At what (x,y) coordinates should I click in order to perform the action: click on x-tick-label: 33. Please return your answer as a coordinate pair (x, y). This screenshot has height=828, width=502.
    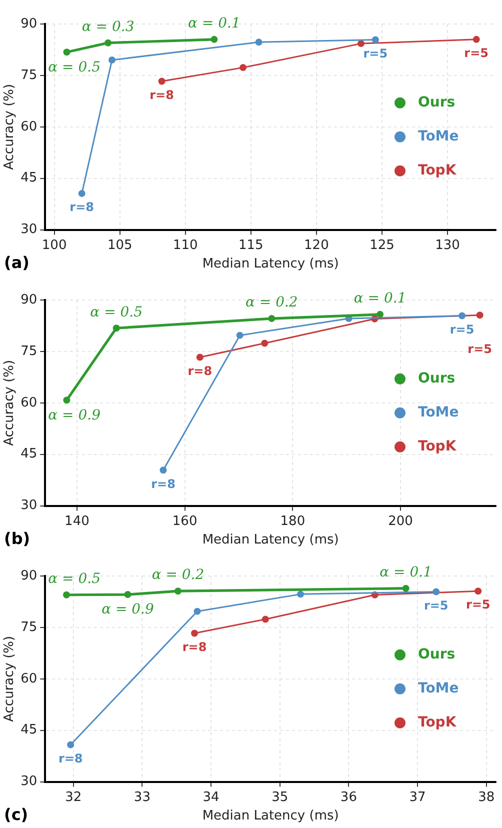
    Looking at the image, I should click on (142, 797).